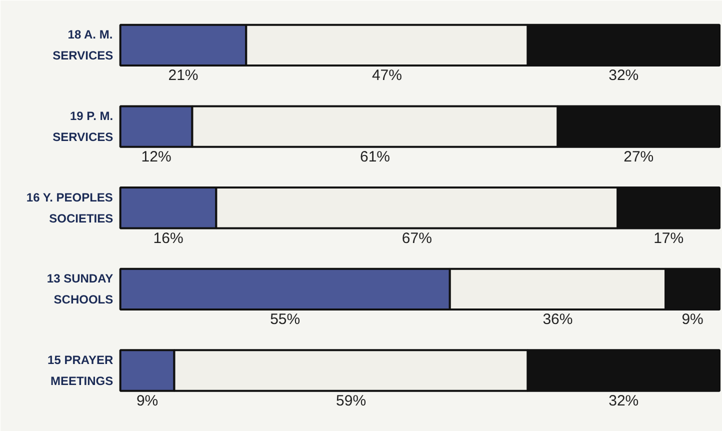  Describe the element at coordinates (156, 157) in the screenshot. I see `data-label: 12%` at that location.